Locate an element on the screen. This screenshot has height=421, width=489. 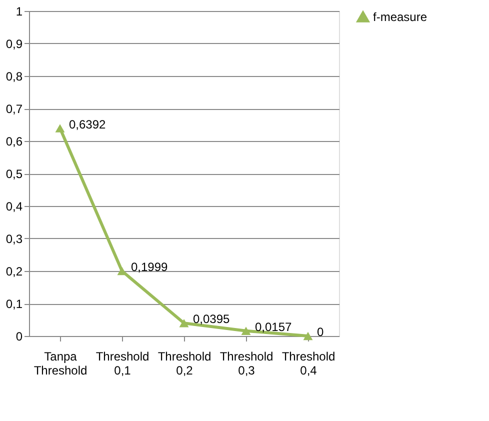
x-tick-label: Tanpa Threshold is located at coordinates (61, 364).